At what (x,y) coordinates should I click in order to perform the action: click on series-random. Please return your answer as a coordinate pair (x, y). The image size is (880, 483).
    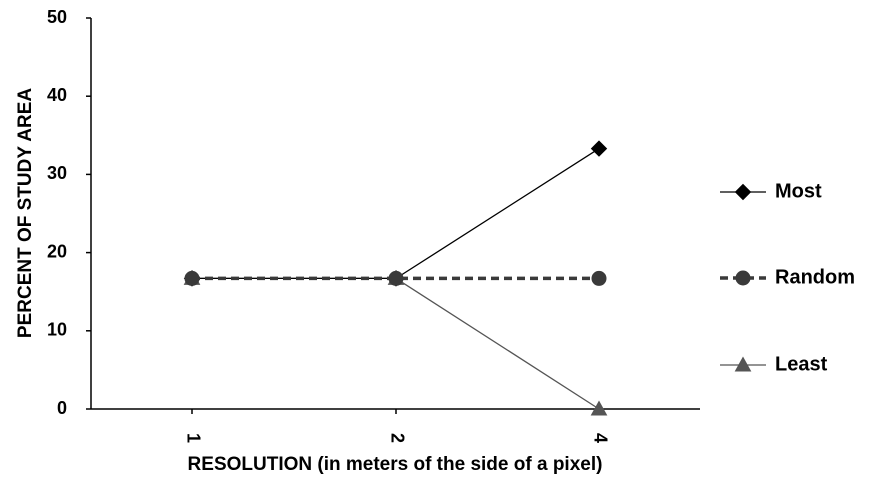
    Looking at the image, I should click on (395, 278).